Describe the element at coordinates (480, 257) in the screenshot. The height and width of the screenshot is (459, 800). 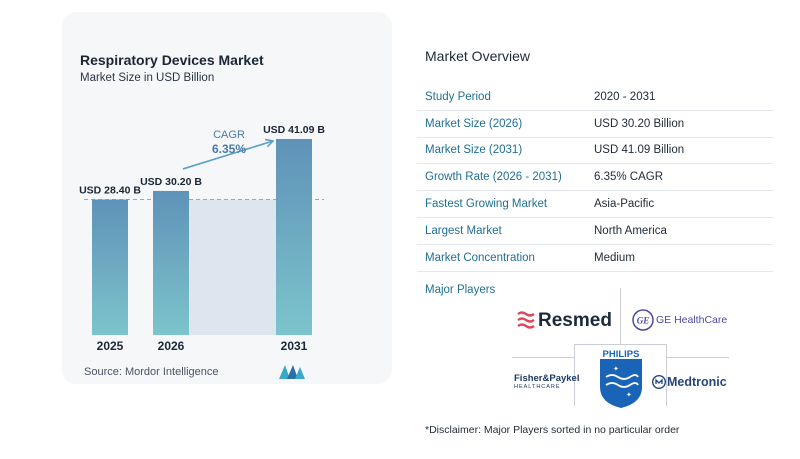
I see `overview-label: Market Concentration` at that location.